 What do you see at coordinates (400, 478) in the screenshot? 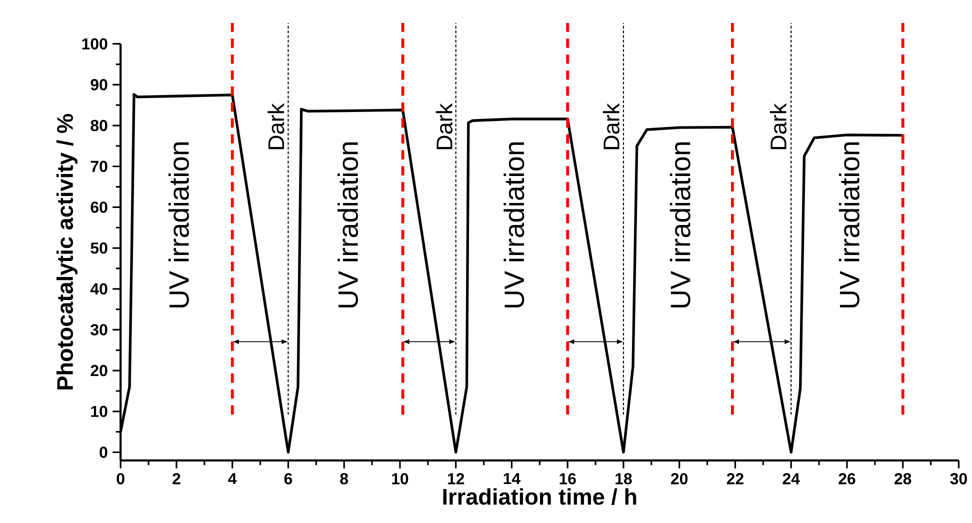
I see `x-tick-label: 10` at bounding box center [400, 478].